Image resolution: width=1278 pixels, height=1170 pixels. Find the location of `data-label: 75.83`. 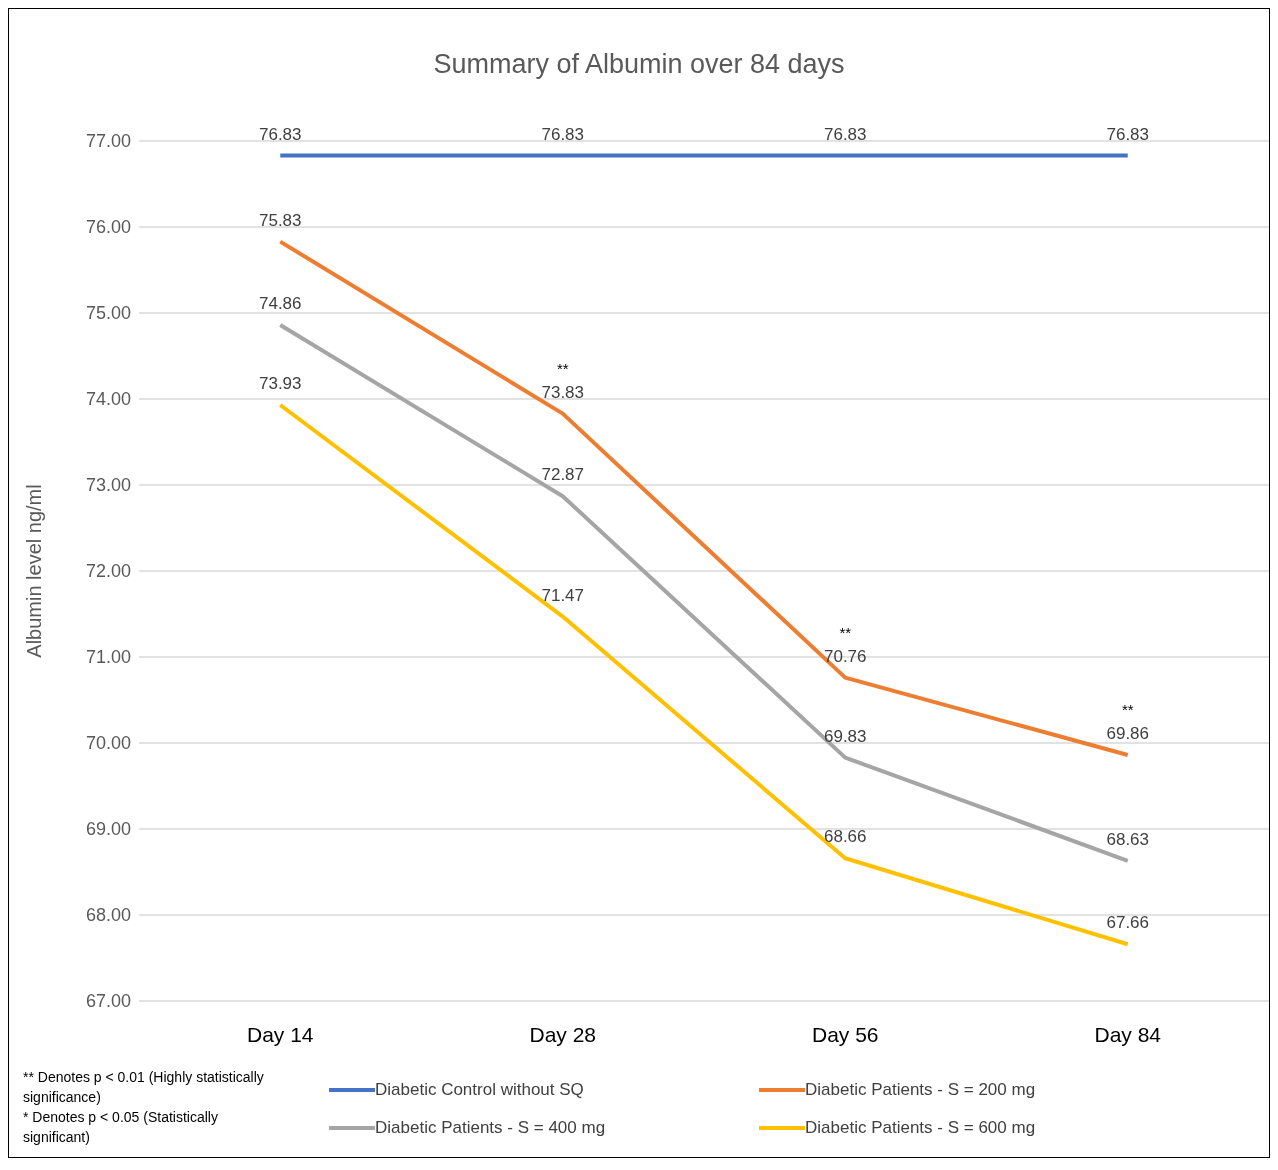

data-label: 75.83 is located at coordinates (280, 220).